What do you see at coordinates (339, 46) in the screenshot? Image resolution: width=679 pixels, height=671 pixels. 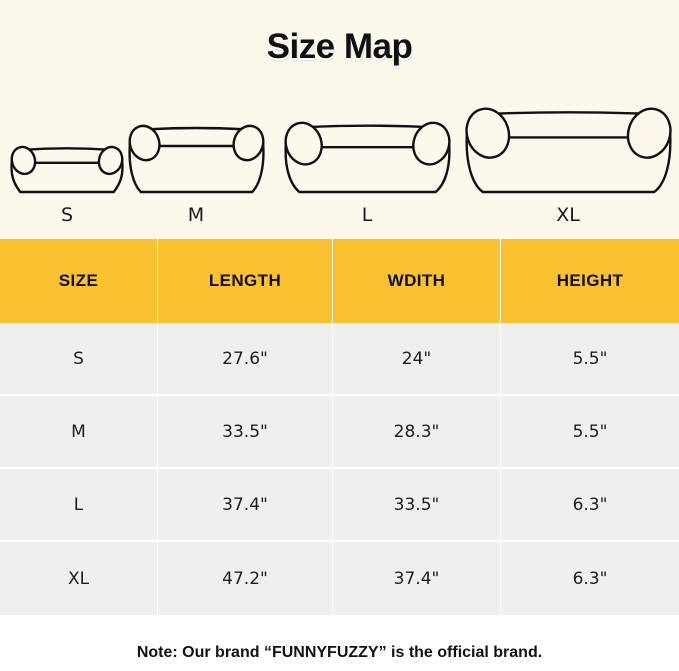 I see `page-title: Size Map` at bounding box center [339, 46].